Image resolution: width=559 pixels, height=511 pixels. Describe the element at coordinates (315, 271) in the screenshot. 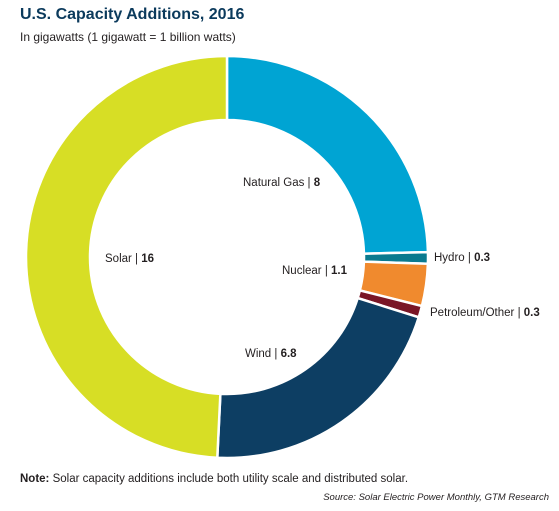

I see `label-nuclear: Nuclear | 1.1` at that location.